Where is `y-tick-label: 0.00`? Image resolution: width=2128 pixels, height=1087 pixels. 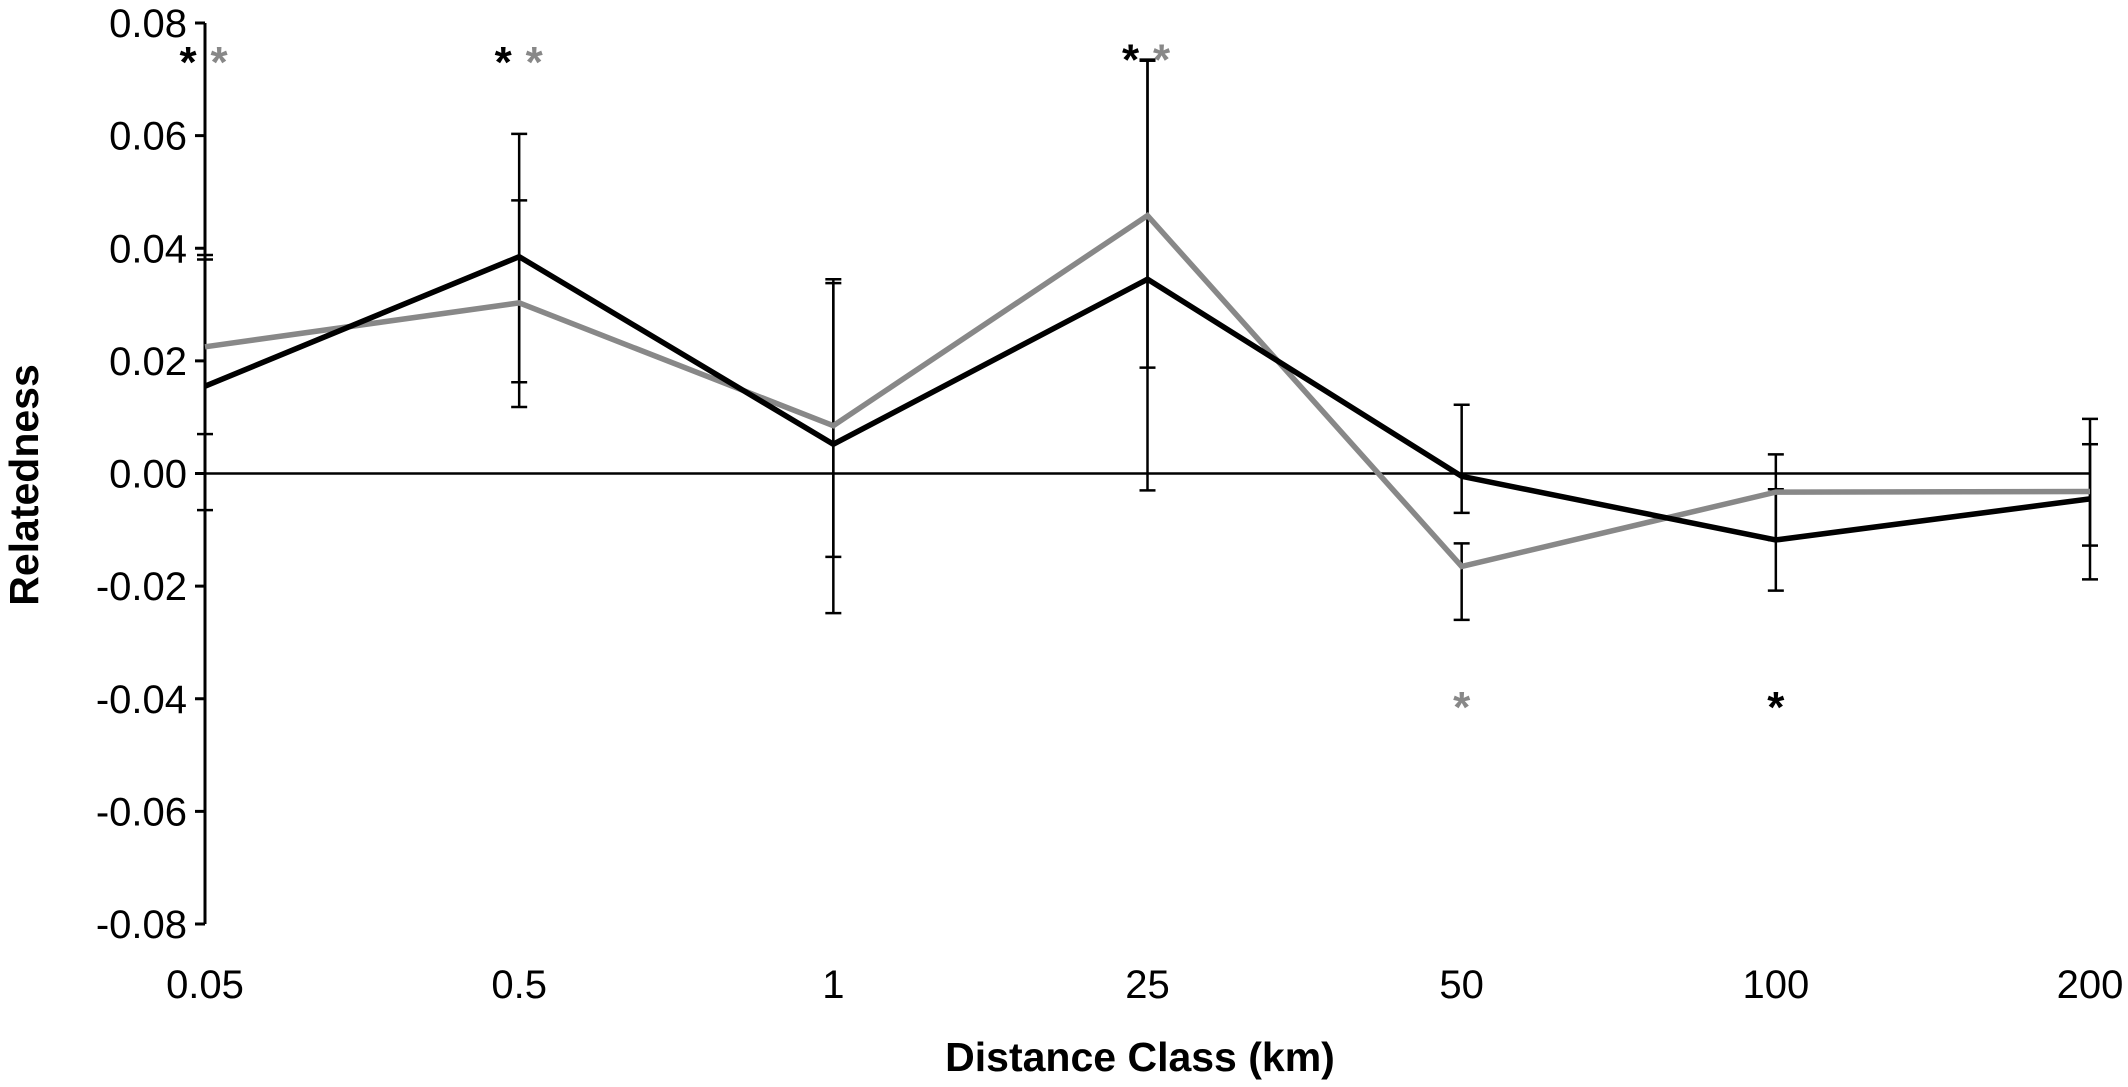 y-tick-label: 0.00 is located at coordinates (148, 475).